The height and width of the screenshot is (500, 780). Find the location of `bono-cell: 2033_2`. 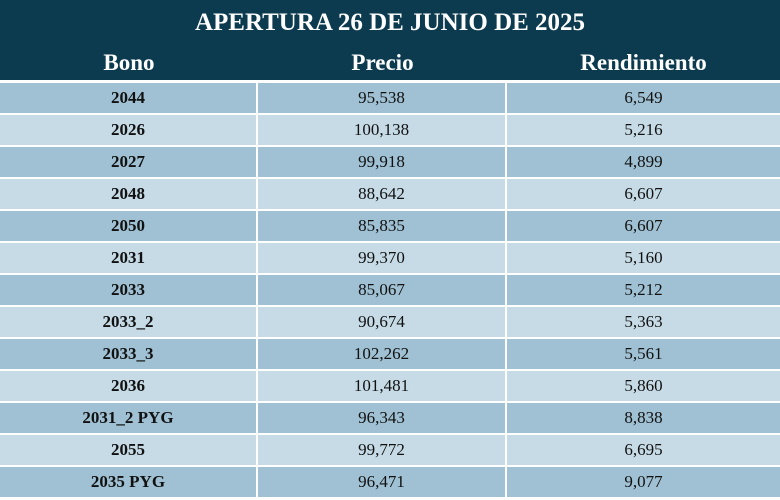

bono-cell: 2033_2 is located at coordinates (129, 322).